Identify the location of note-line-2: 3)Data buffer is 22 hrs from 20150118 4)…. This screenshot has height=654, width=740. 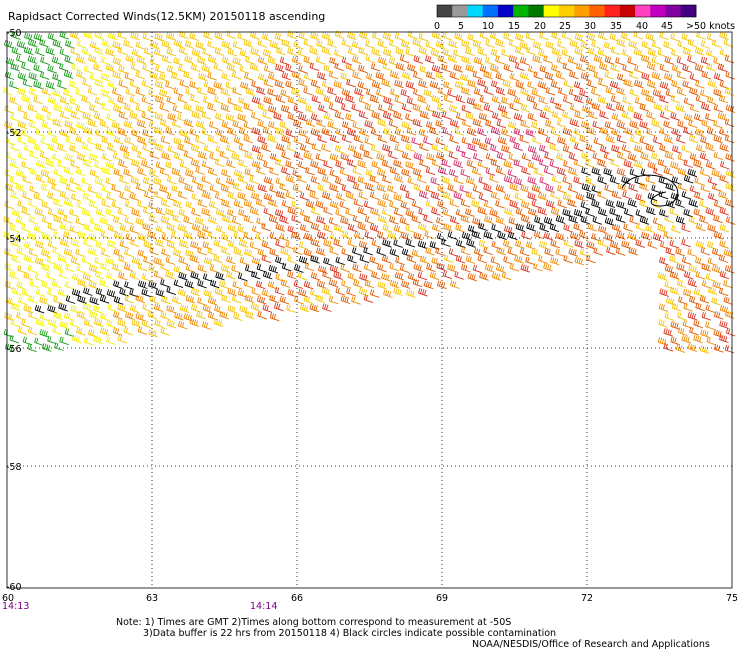
(349, 633).